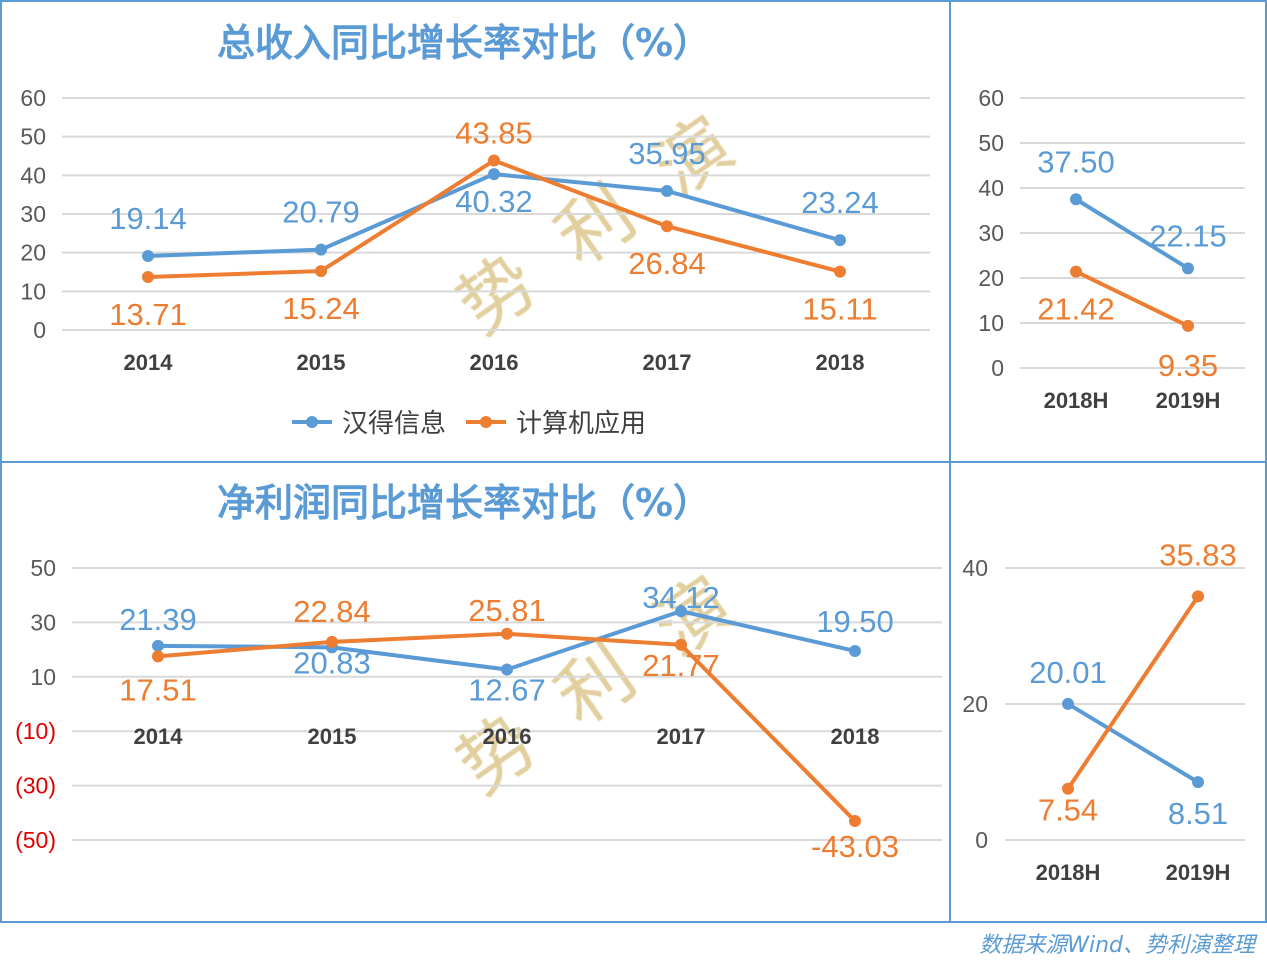 This screenshot has width=1267, height=965. What do you see at coordinates (35, 731) in the screenshot?
I see `y-tick-label: (10)` at bounding box center [35, 731].